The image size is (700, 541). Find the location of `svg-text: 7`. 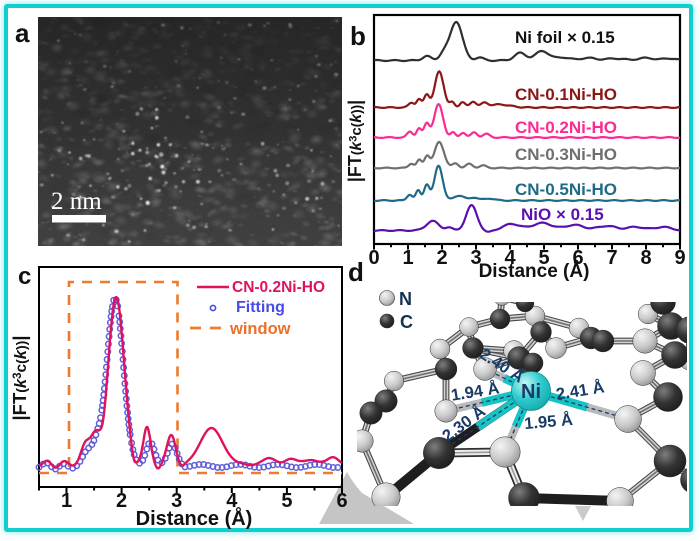

svg-text: 7 is located at coordinates (611, 258).